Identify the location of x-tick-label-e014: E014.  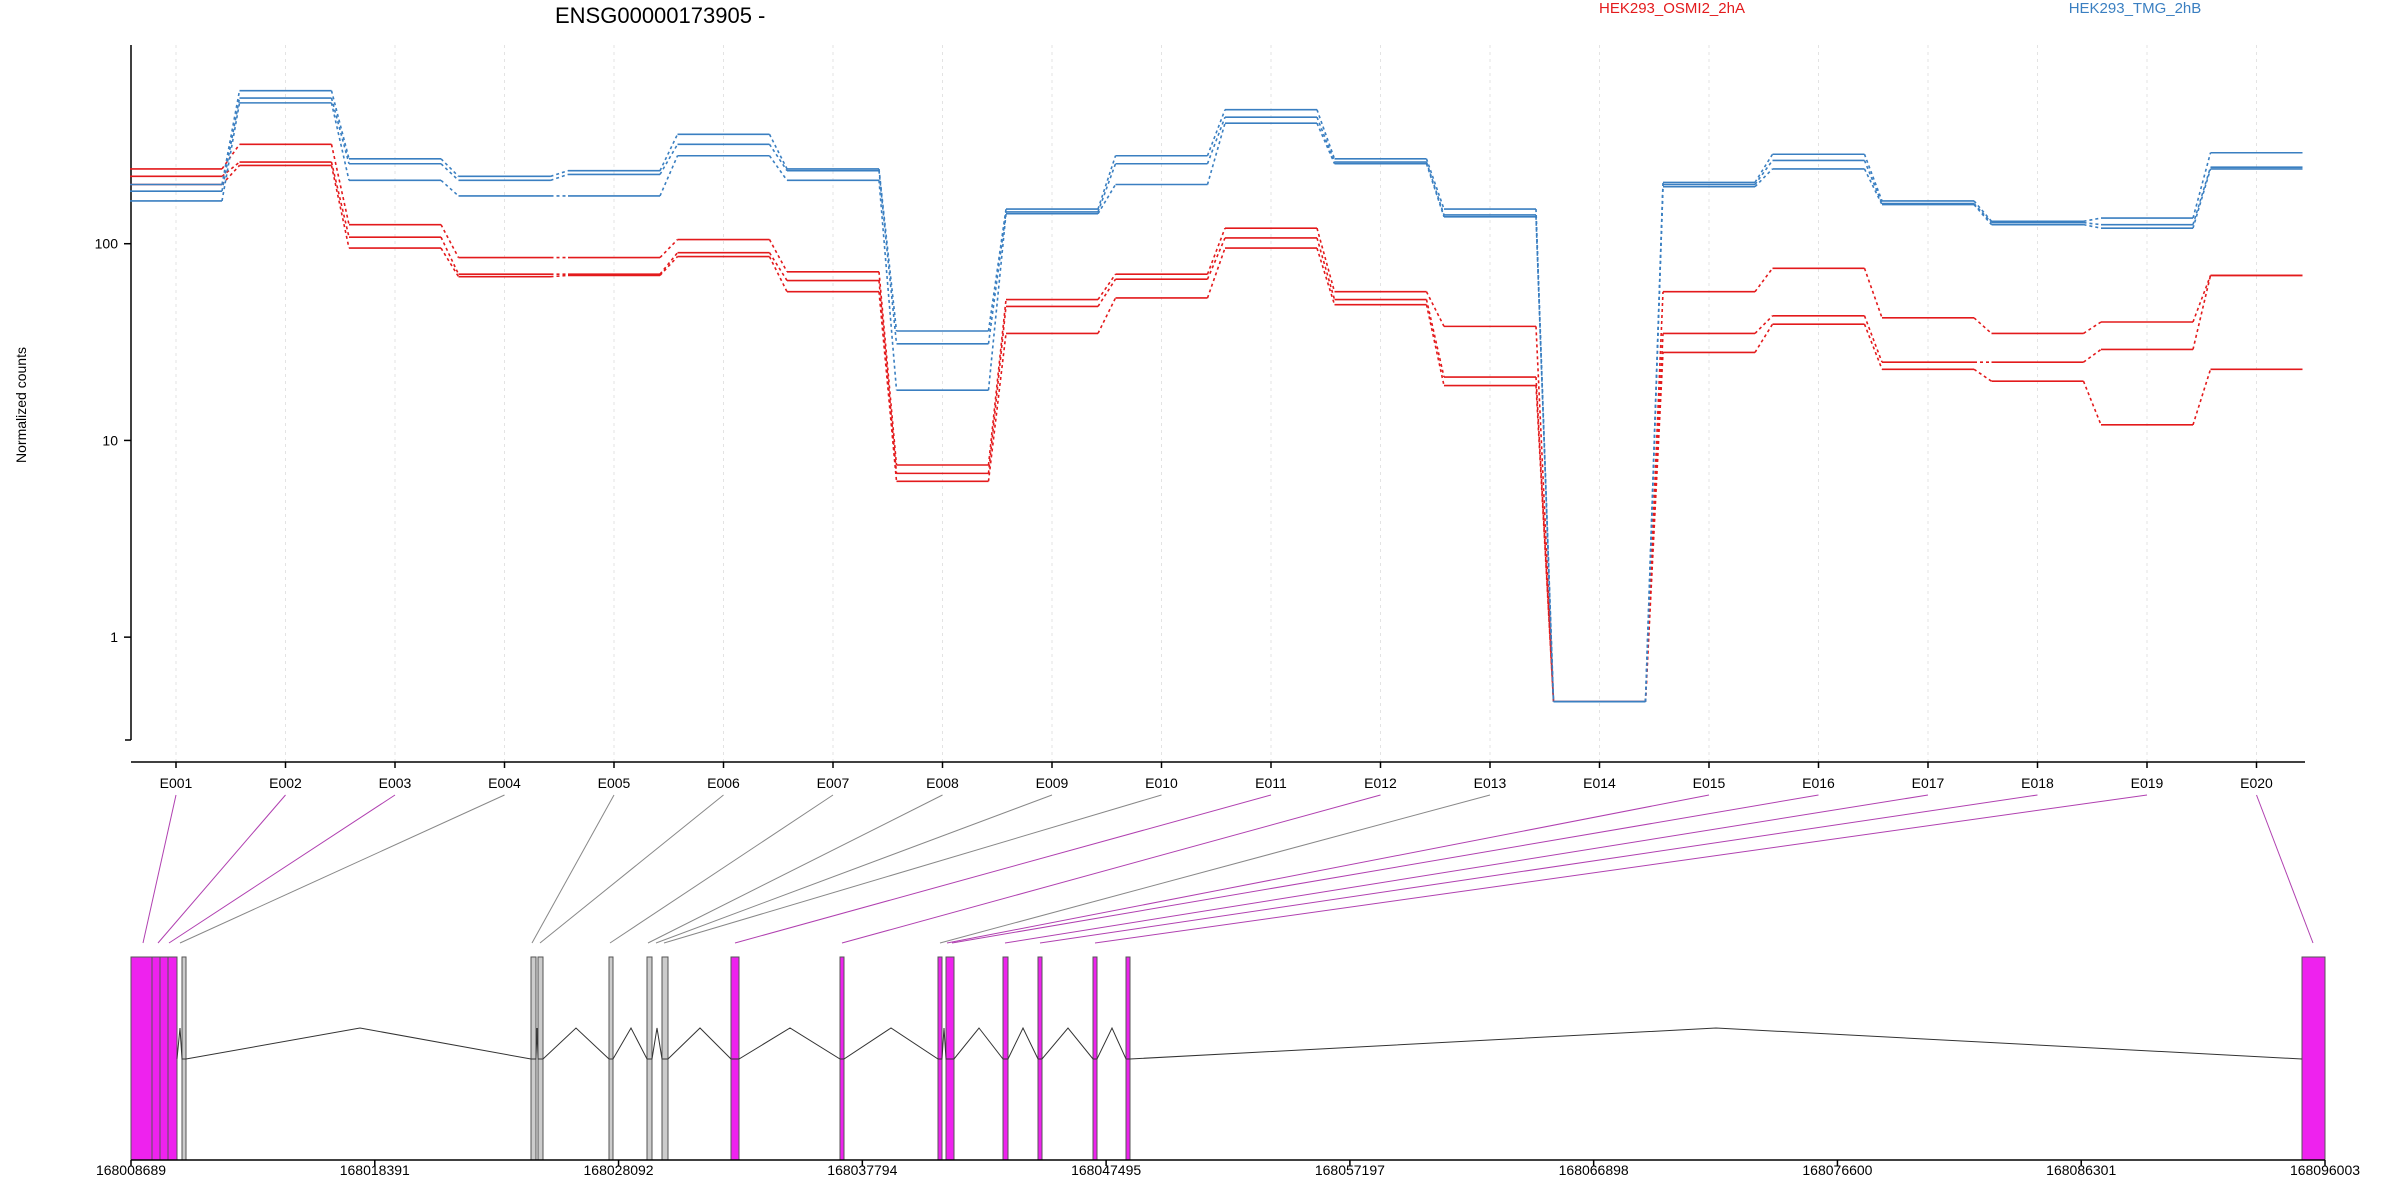
(1599, 783).